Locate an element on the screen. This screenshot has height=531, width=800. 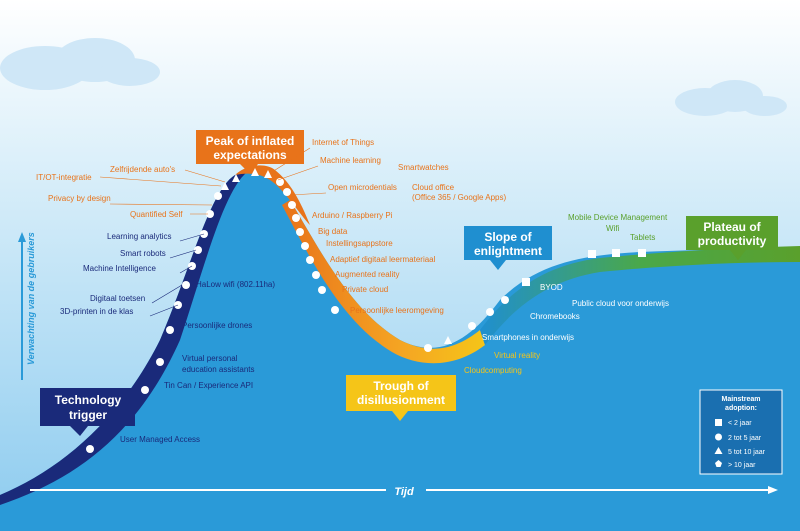
slope-callout: Slope of enlightment is located at coordinates (508, 248).